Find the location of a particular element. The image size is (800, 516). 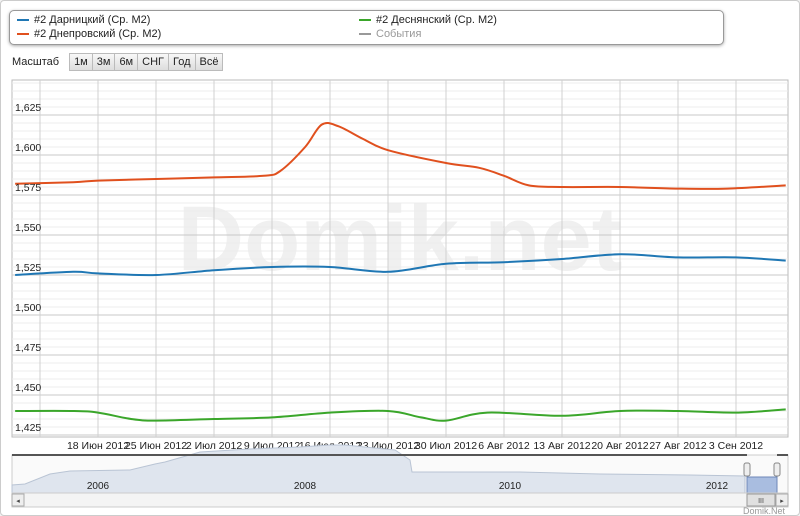

legend-item-dneprovsky: #2 Днепровский (Ср. М2) is located at coordinates (89, 34).